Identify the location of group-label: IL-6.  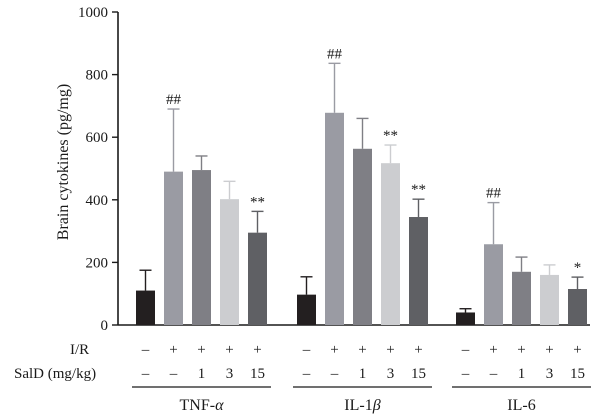
(521, 405).